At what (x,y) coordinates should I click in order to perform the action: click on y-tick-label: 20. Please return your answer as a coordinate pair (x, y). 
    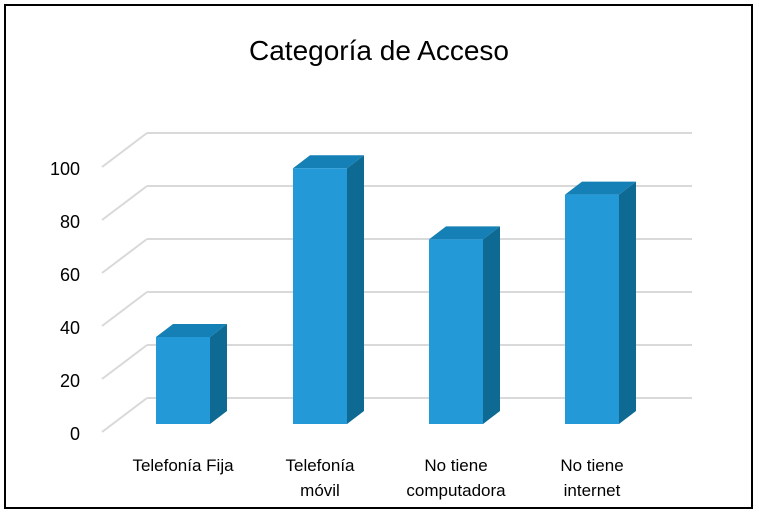
    Looking at the image, I should click on (70, 381).